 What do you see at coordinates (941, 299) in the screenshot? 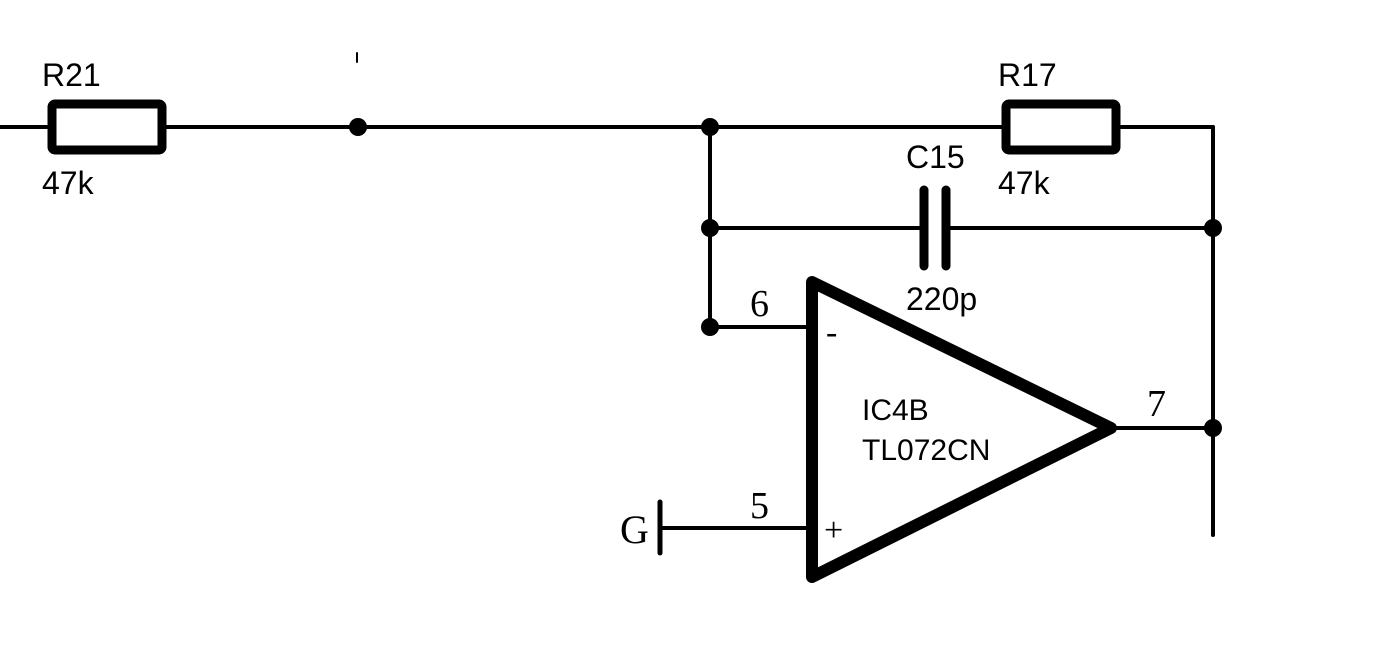
I see `c15-value-label: 220p` at bounding box center [941, 299].